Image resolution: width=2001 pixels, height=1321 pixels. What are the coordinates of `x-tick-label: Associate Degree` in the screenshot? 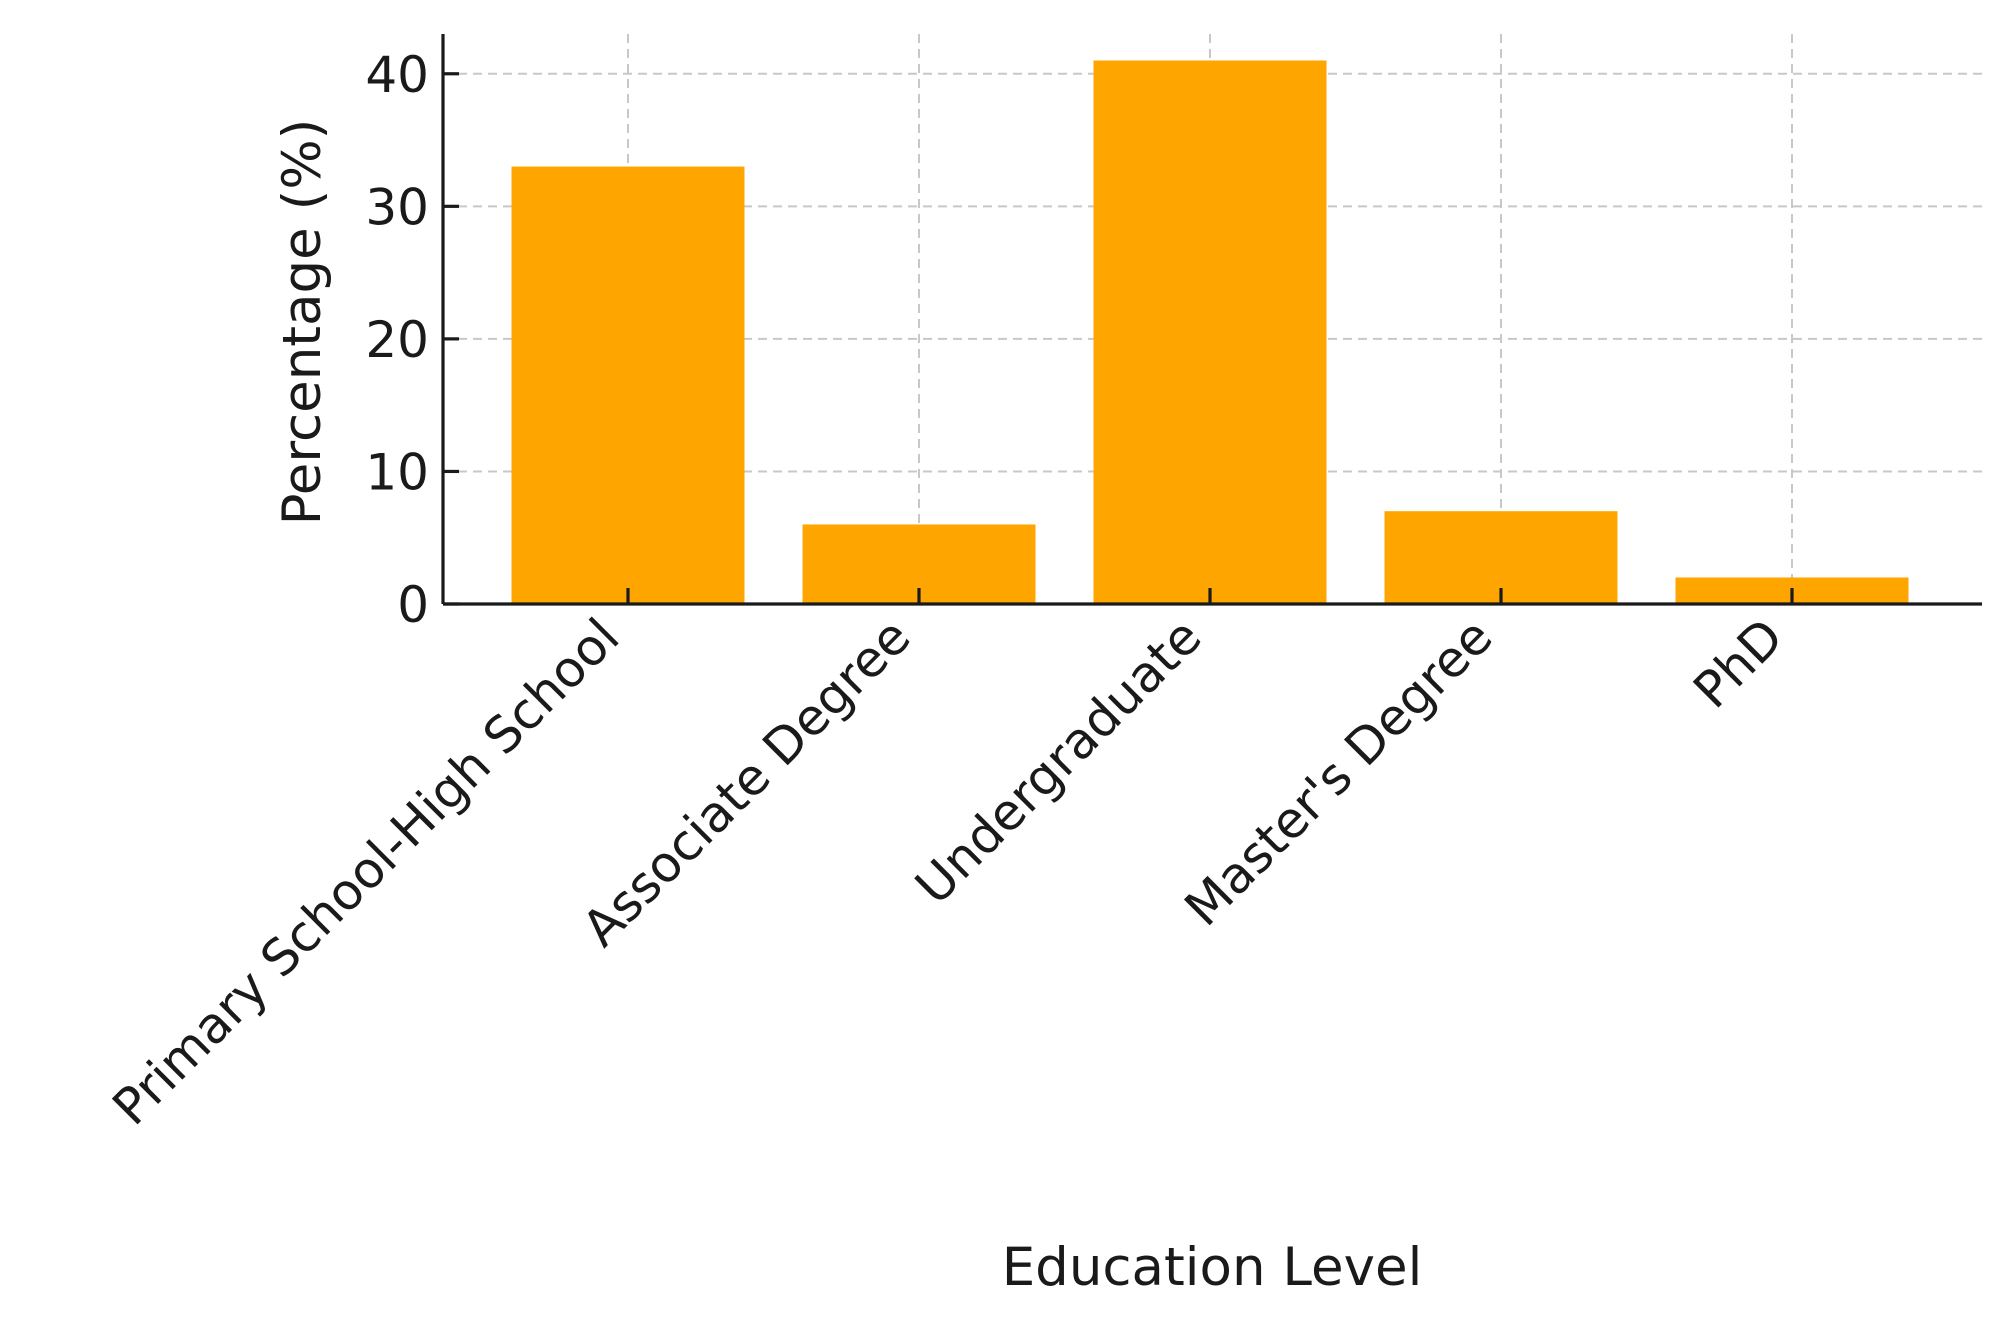 It's located at (746, 782).